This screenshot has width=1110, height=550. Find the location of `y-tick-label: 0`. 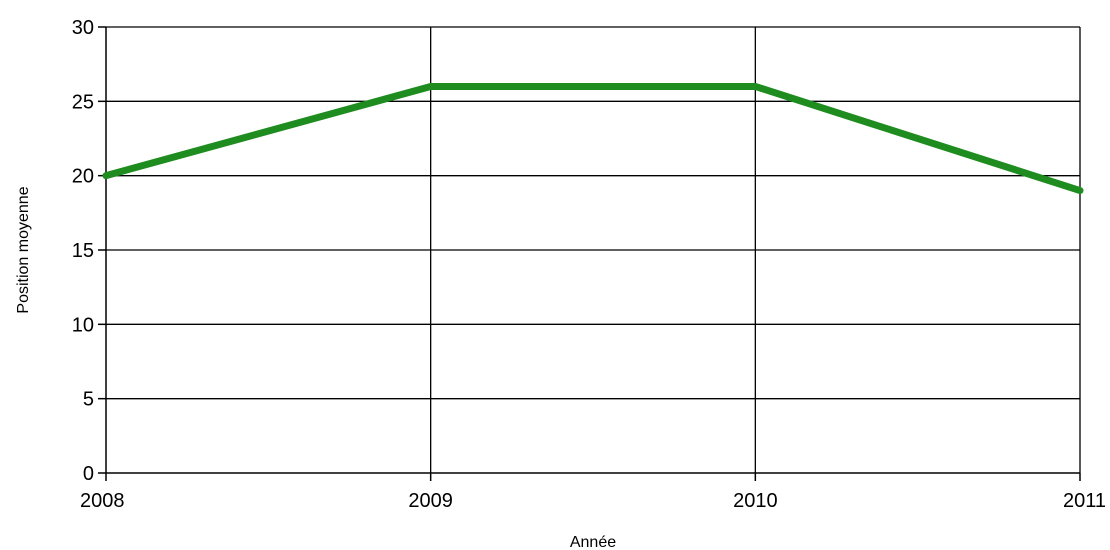

y-tick-label: 0 is located at coordinates (88, 474).